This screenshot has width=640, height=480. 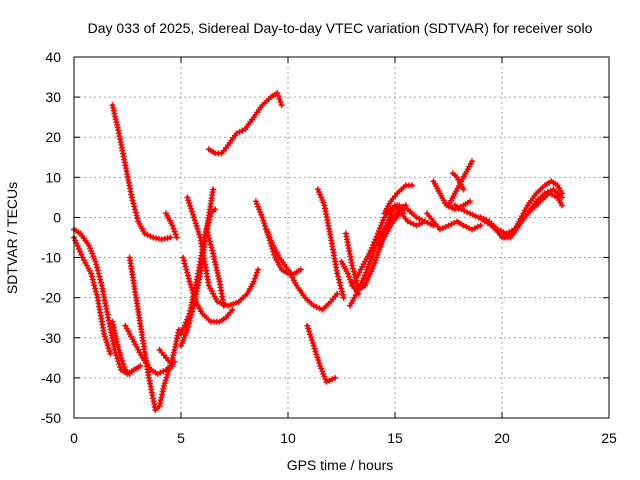 I want to click on x-tick-label: 5, so click(x=181, y=438).